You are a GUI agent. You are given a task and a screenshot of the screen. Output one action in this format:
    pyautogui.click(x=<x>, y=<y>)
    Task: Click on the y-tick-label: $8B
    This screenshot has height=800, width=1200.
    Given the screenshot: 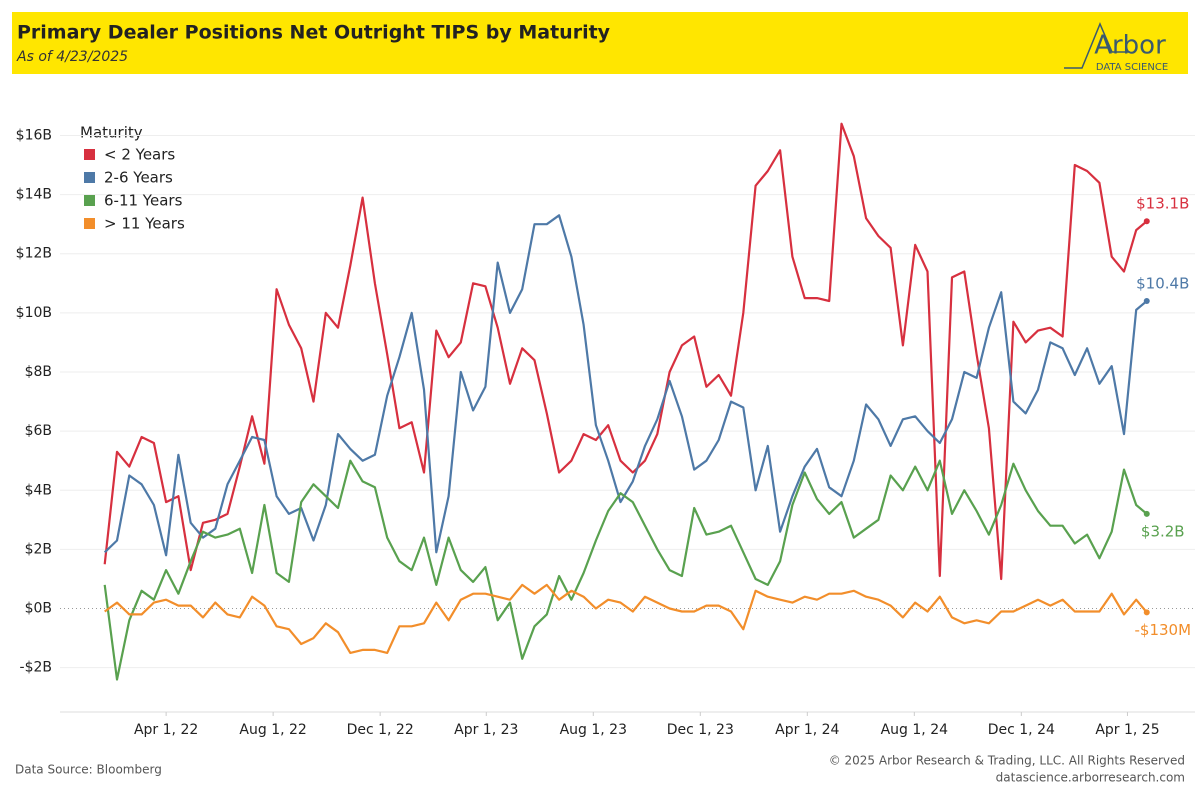 What is the action you would take?
    pyautogui.click(x=38, y=372)
    